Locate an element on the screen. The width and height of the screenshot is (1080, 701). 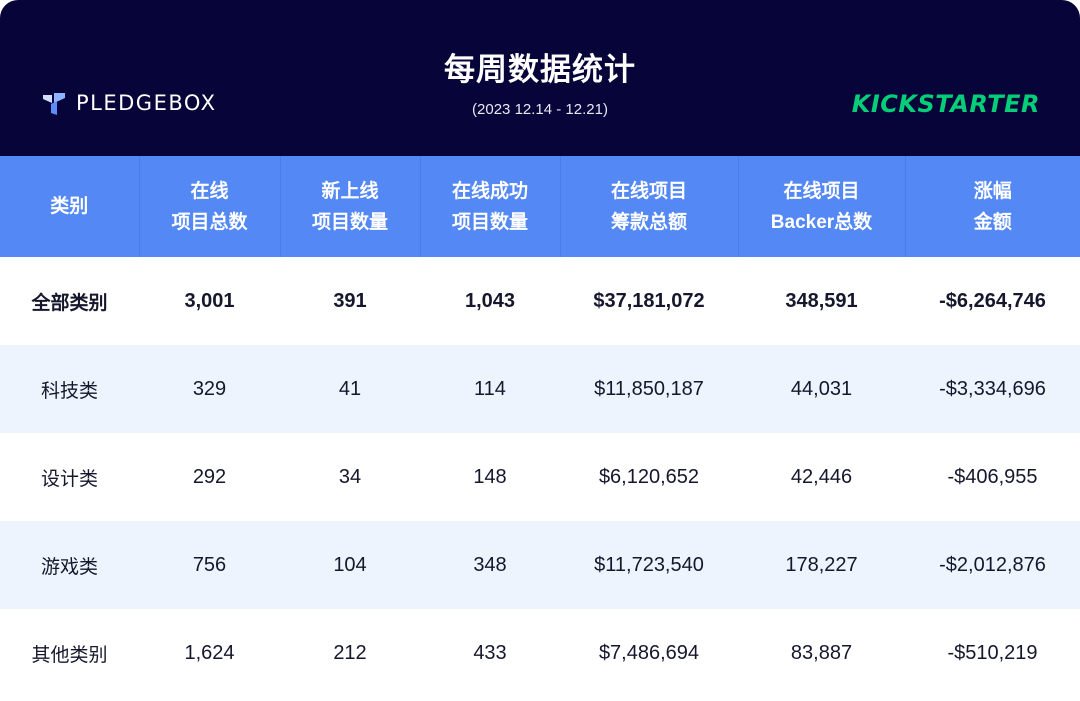
pledgebox-logo-text: PLEDGEBOX is located at coordinates (146, 103).